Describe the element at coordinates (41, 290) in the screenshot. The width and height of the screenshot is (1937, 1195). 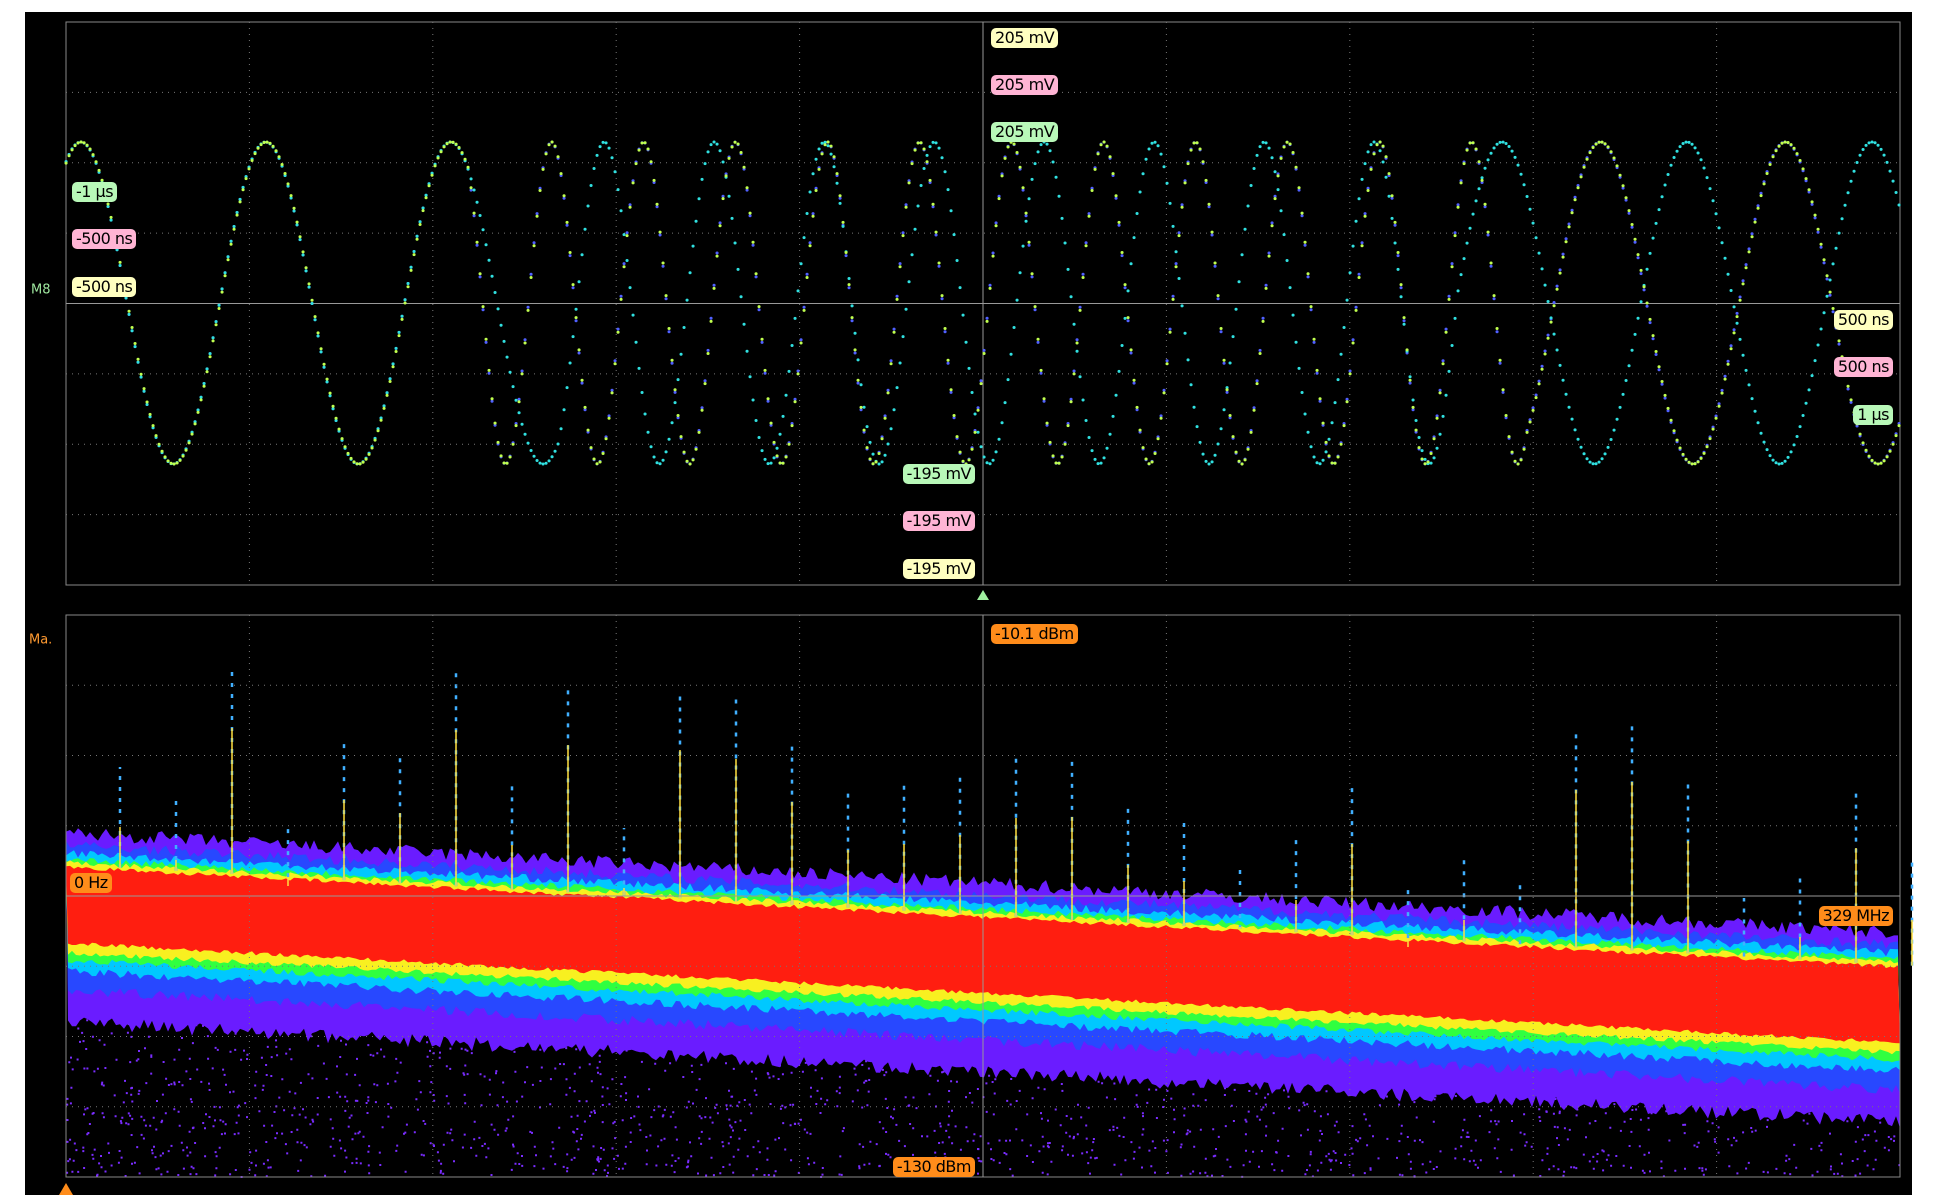
I see `channel-label: M8` at that location.